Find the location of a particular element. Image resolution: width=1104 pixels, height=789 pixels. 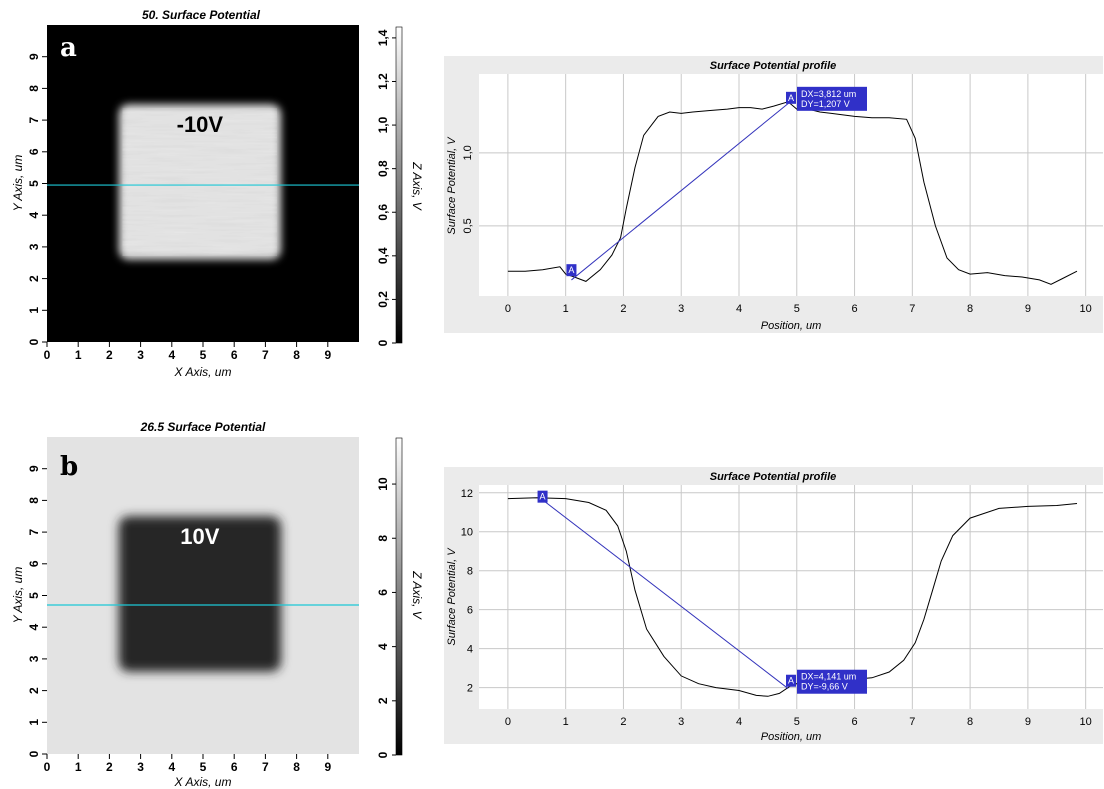

y-tick-label: 0,5 is located at coordinates (468, 225).